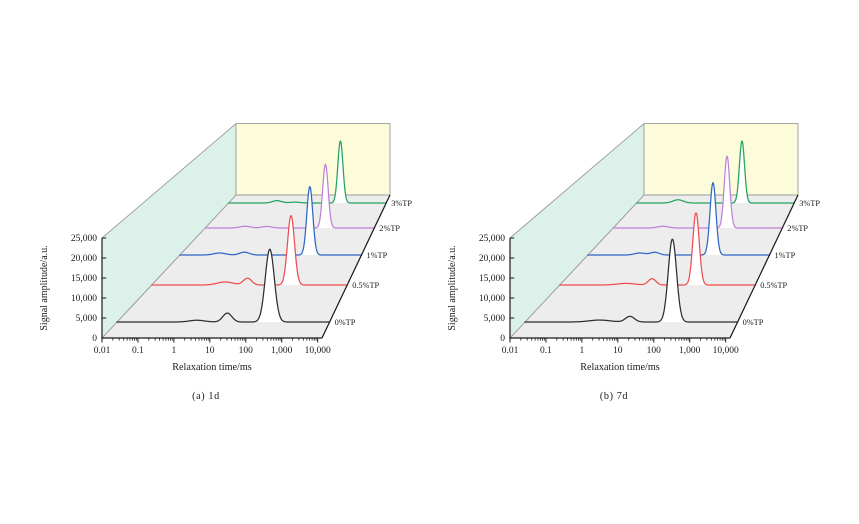 The width and height of the screenshot is (859, 524). I want to click on panel-caption: (a) 1d, so click(206, 396).